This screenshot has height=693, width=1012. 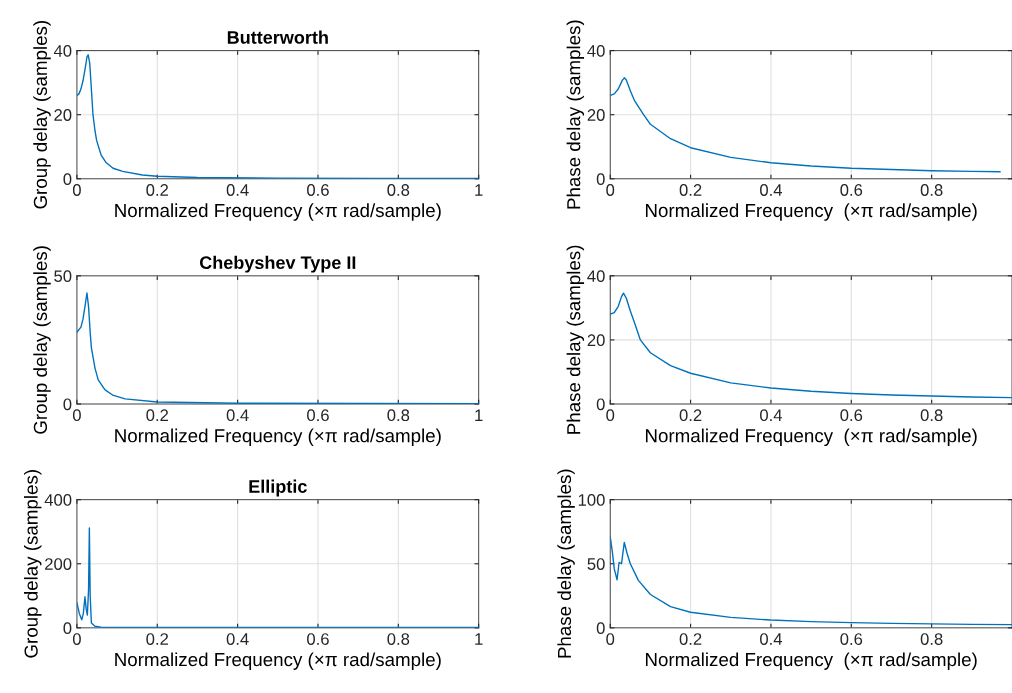 I want to click on y-tick-label: 400, so click(x=58, y=500).